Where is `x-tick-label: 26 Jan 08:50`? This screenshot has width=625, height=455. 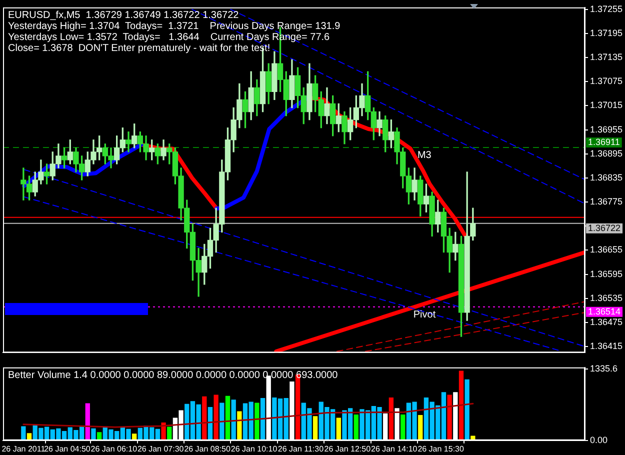 x-tick-label: 26 Jan 08:50 is located at coordinates (207, 449).